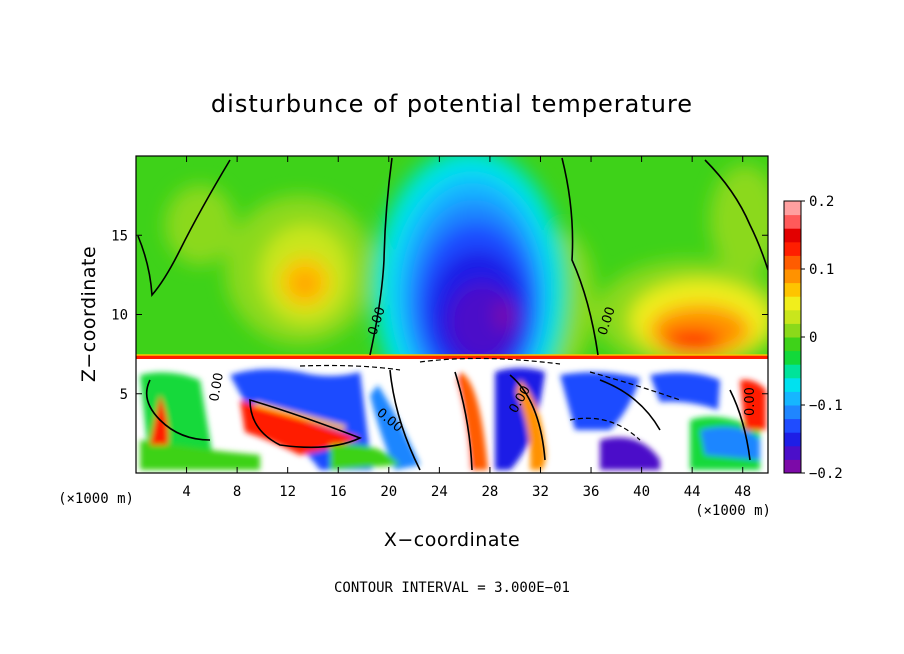 The width and height of the screenshot is (904, 654). What do you see at coordinates (119, 236) in the screenshot?
I see `y-tick-label: 15` at bounding box center [119, 236].